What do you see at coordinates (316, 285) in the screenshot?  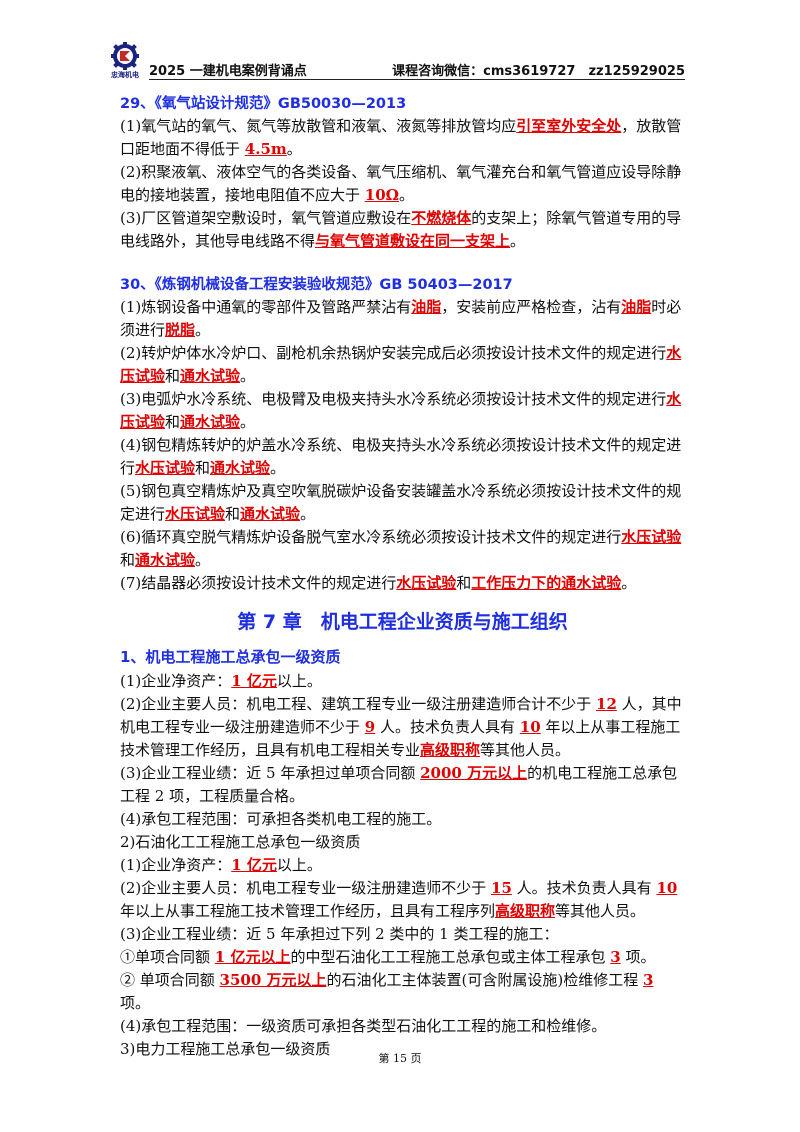 I see `section-title: 30、《炼钢机械设备工程安装验收规范》GB 50403—2017` at bounding box center [316, 285].